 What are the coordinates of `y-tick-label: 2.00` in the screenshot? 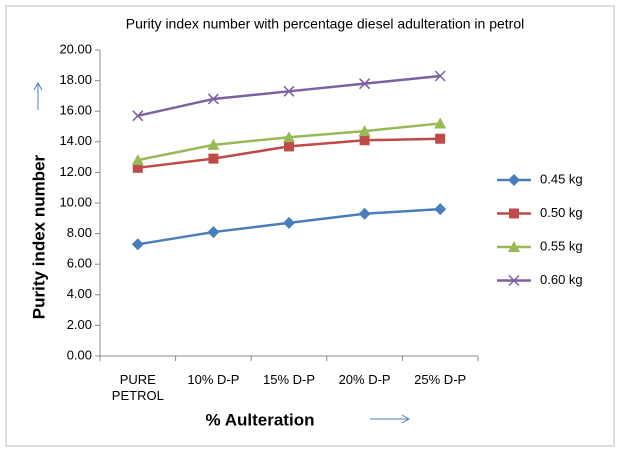 It's located at (79, 324).